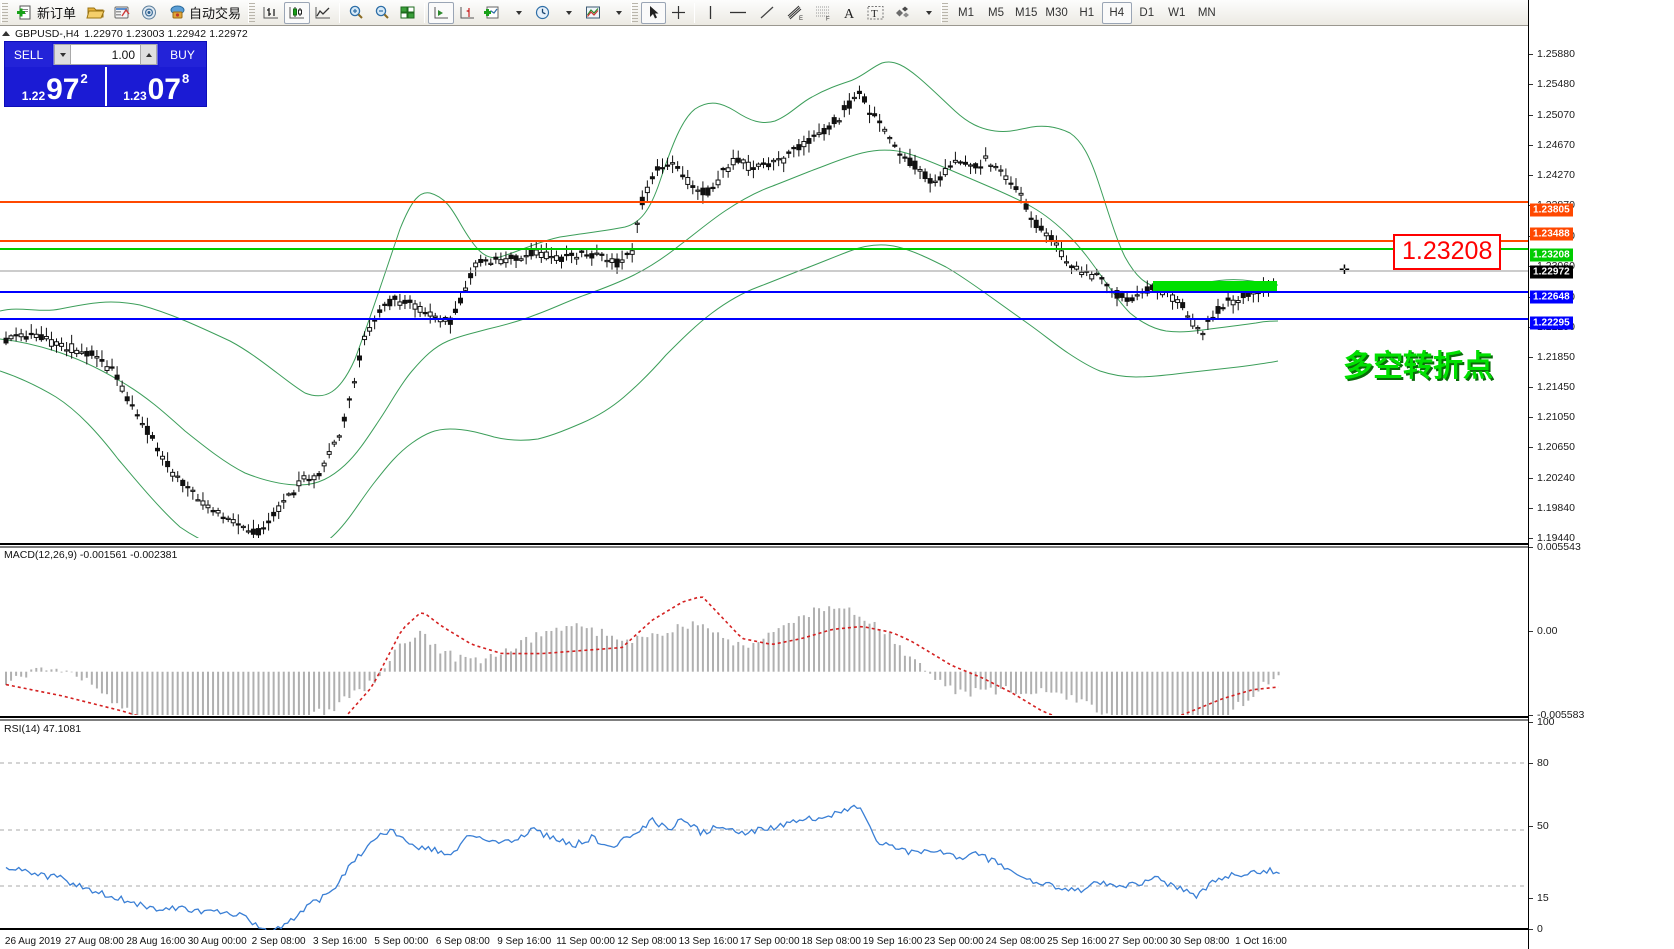 This screenshot has height=949, width=1674. Describe the element at coordinates (278, 941) in the screenshot. I see `time-axis-label: 2 Sep 08:00` at that location.